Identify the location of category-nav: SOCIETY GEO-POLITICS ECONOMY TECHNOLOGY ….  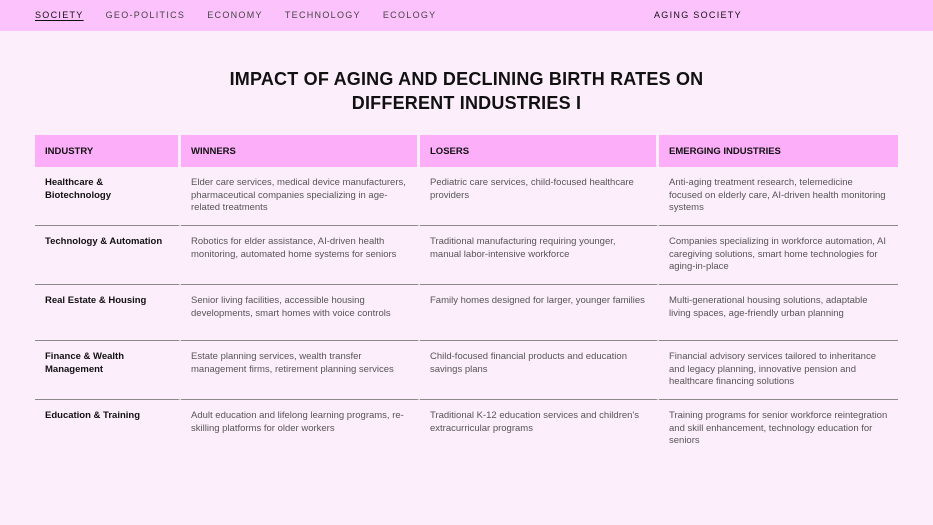
(246, 15).